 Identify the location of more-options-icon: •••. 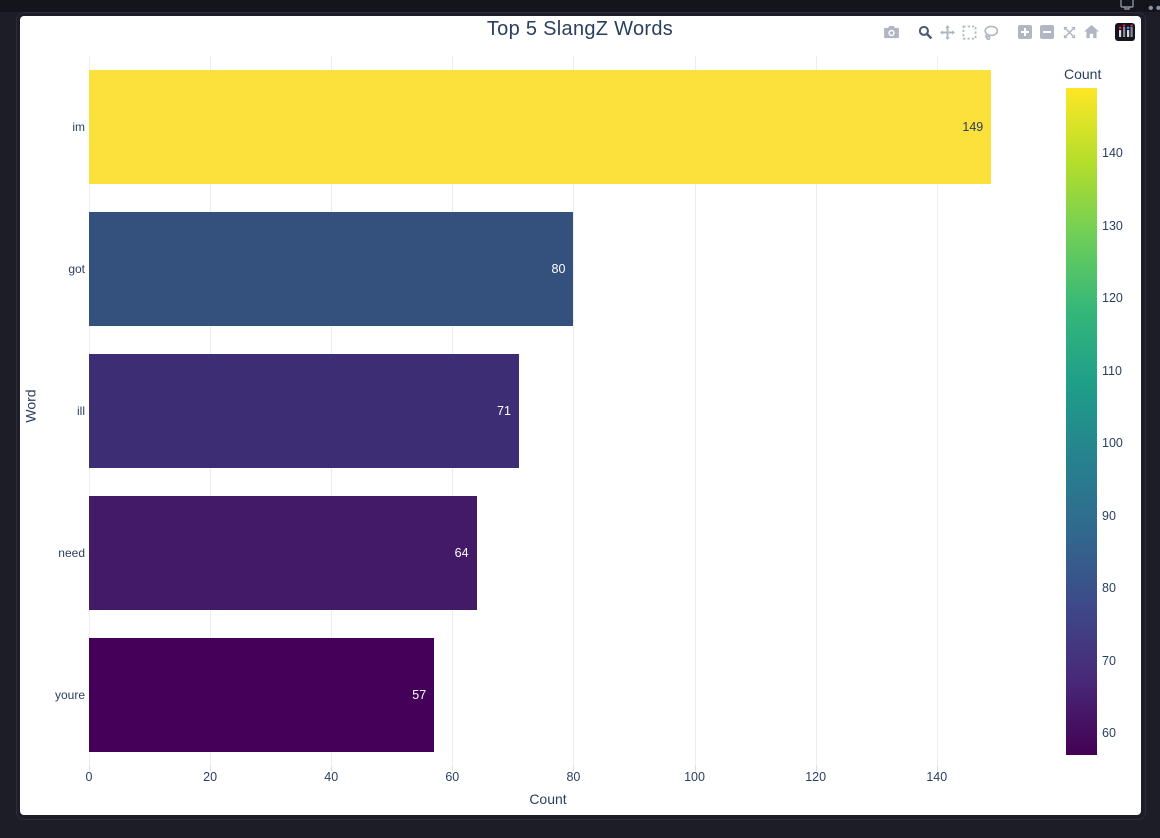
(1154, 8).